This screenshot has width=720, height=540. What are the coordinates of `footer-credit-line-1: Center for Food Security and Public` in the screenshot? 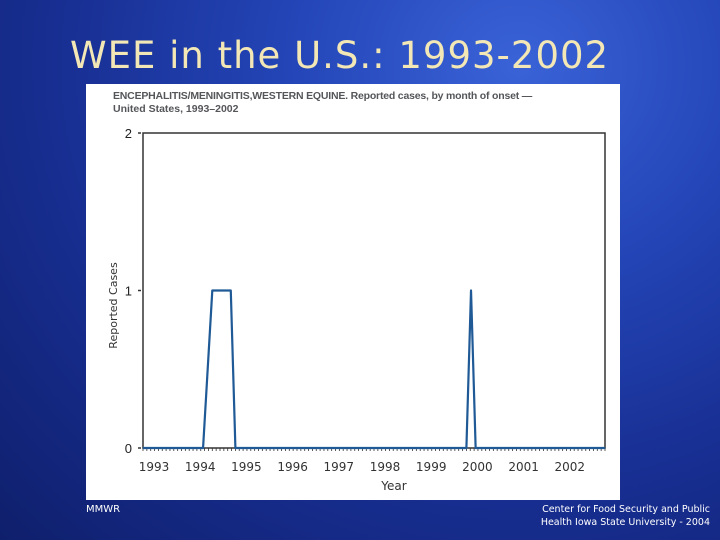 It's located at (626, 509).